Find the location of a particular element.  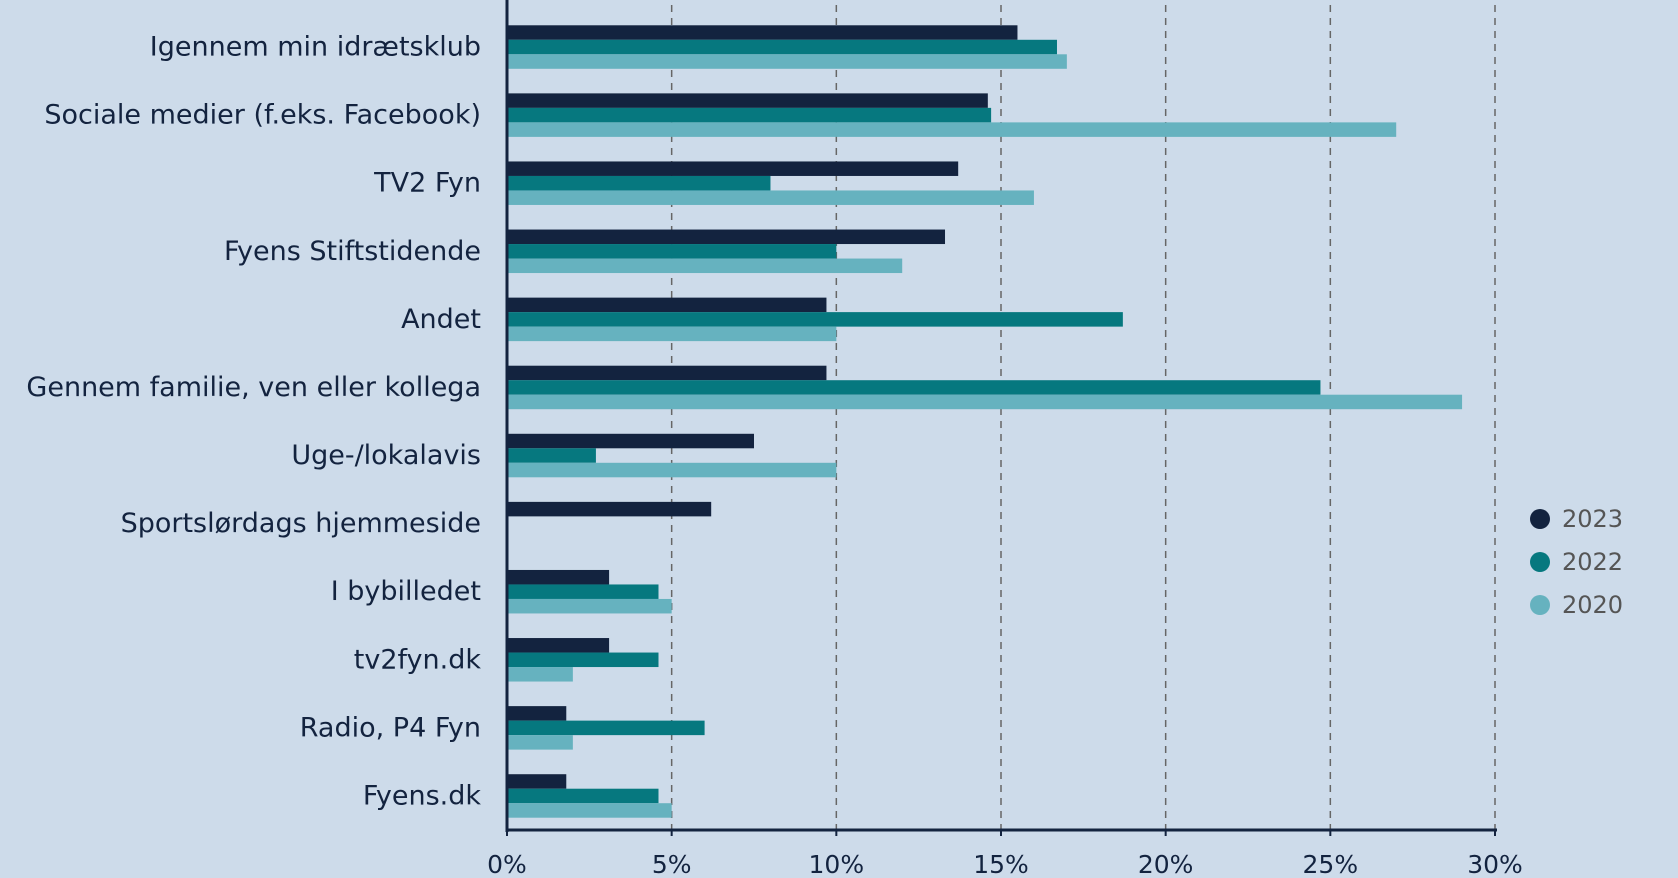

x-tick-label: 25% is located at coordinates (1331, 864).